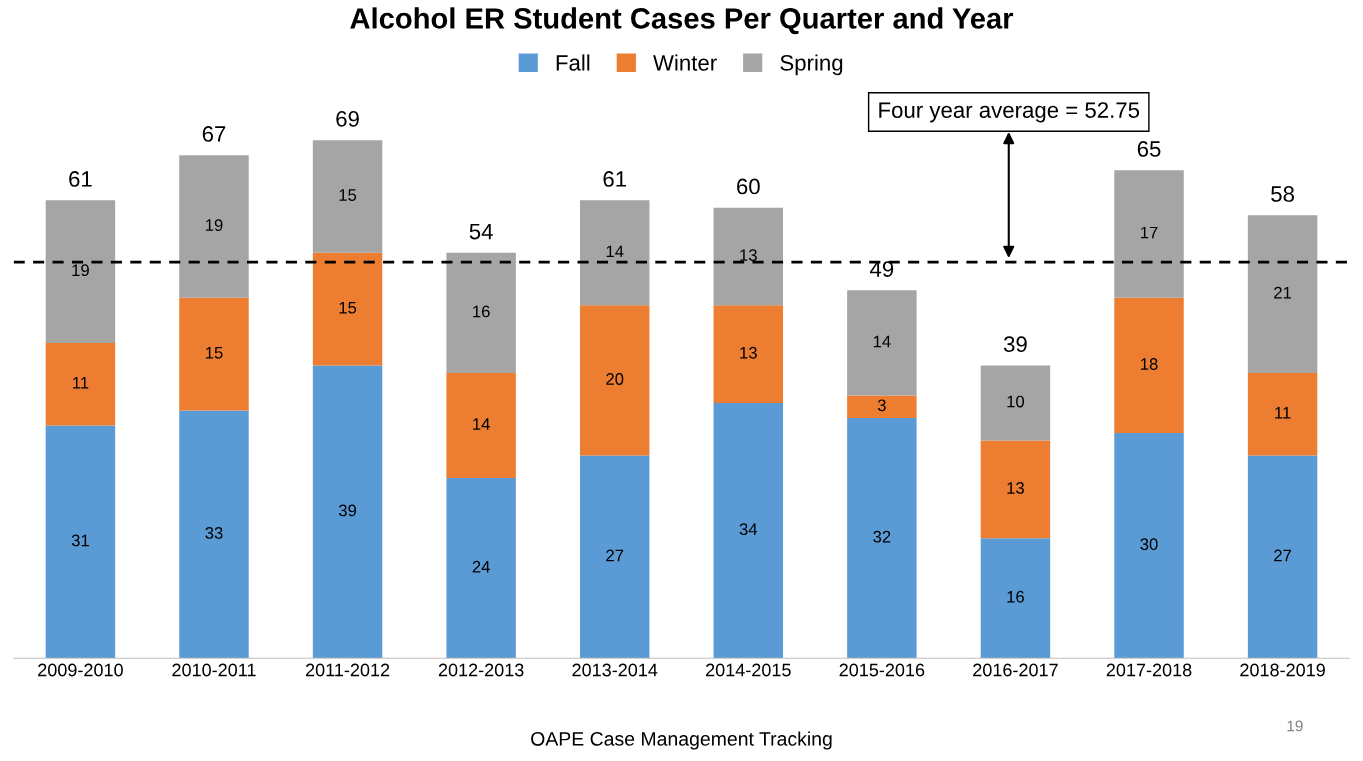  I want to click on legend-label: Winter, so click(685, 62).